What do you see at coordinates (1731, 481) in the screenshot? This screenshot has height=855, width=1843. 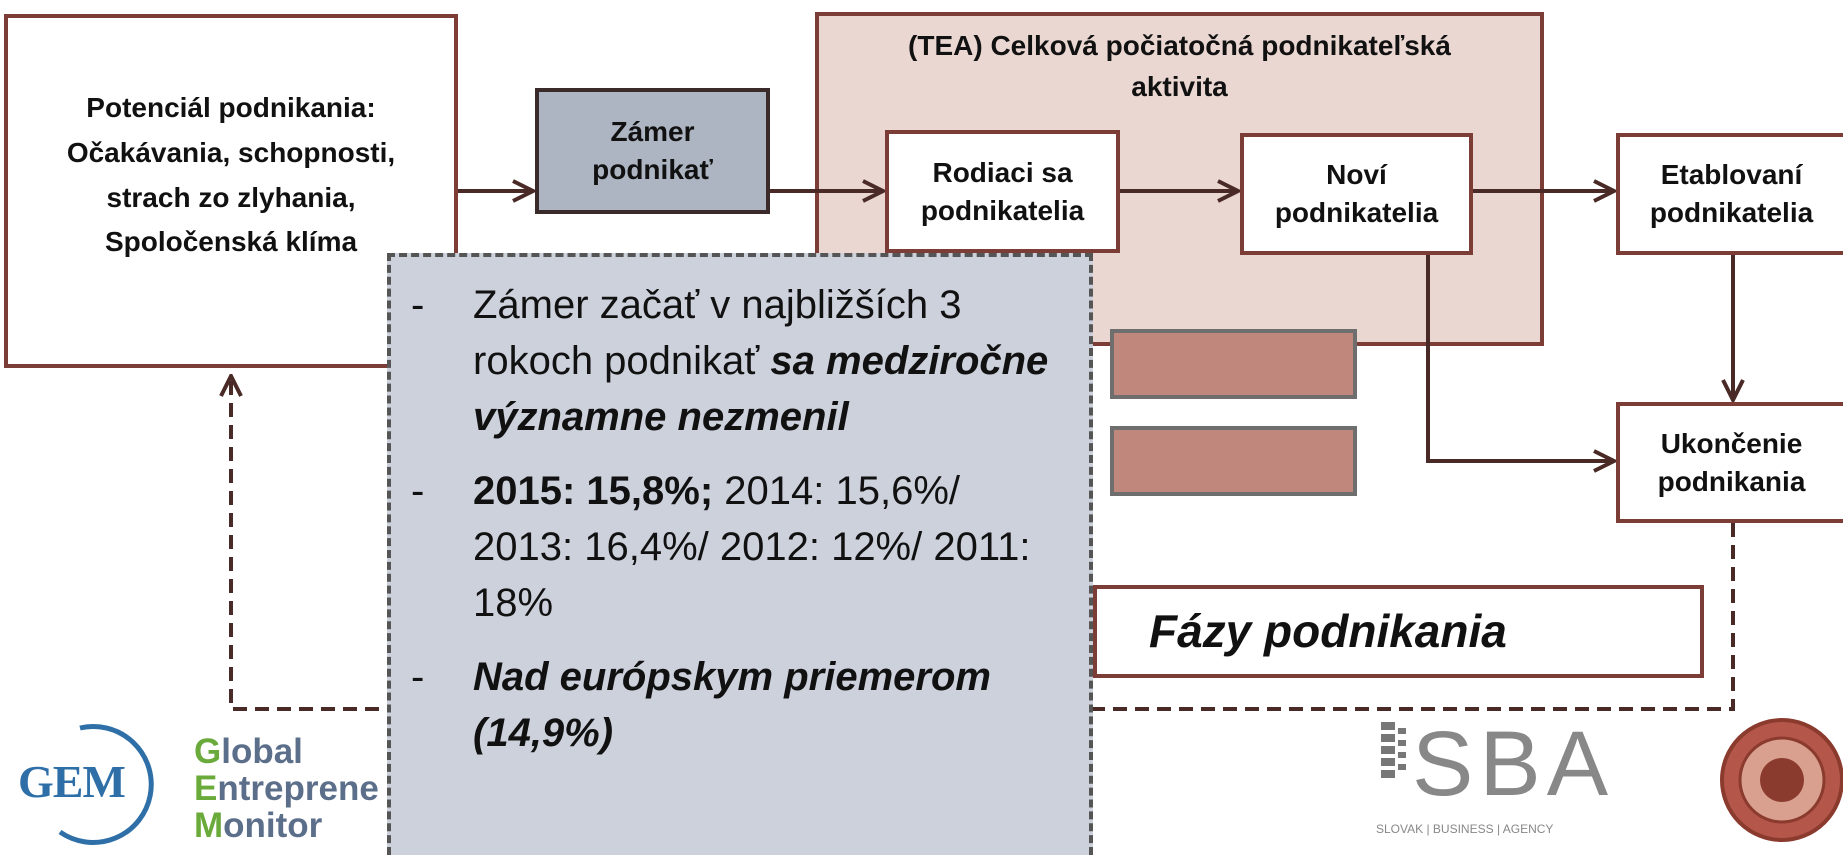 I see `node-label: podnikania` at bounding box center [1731, 481].